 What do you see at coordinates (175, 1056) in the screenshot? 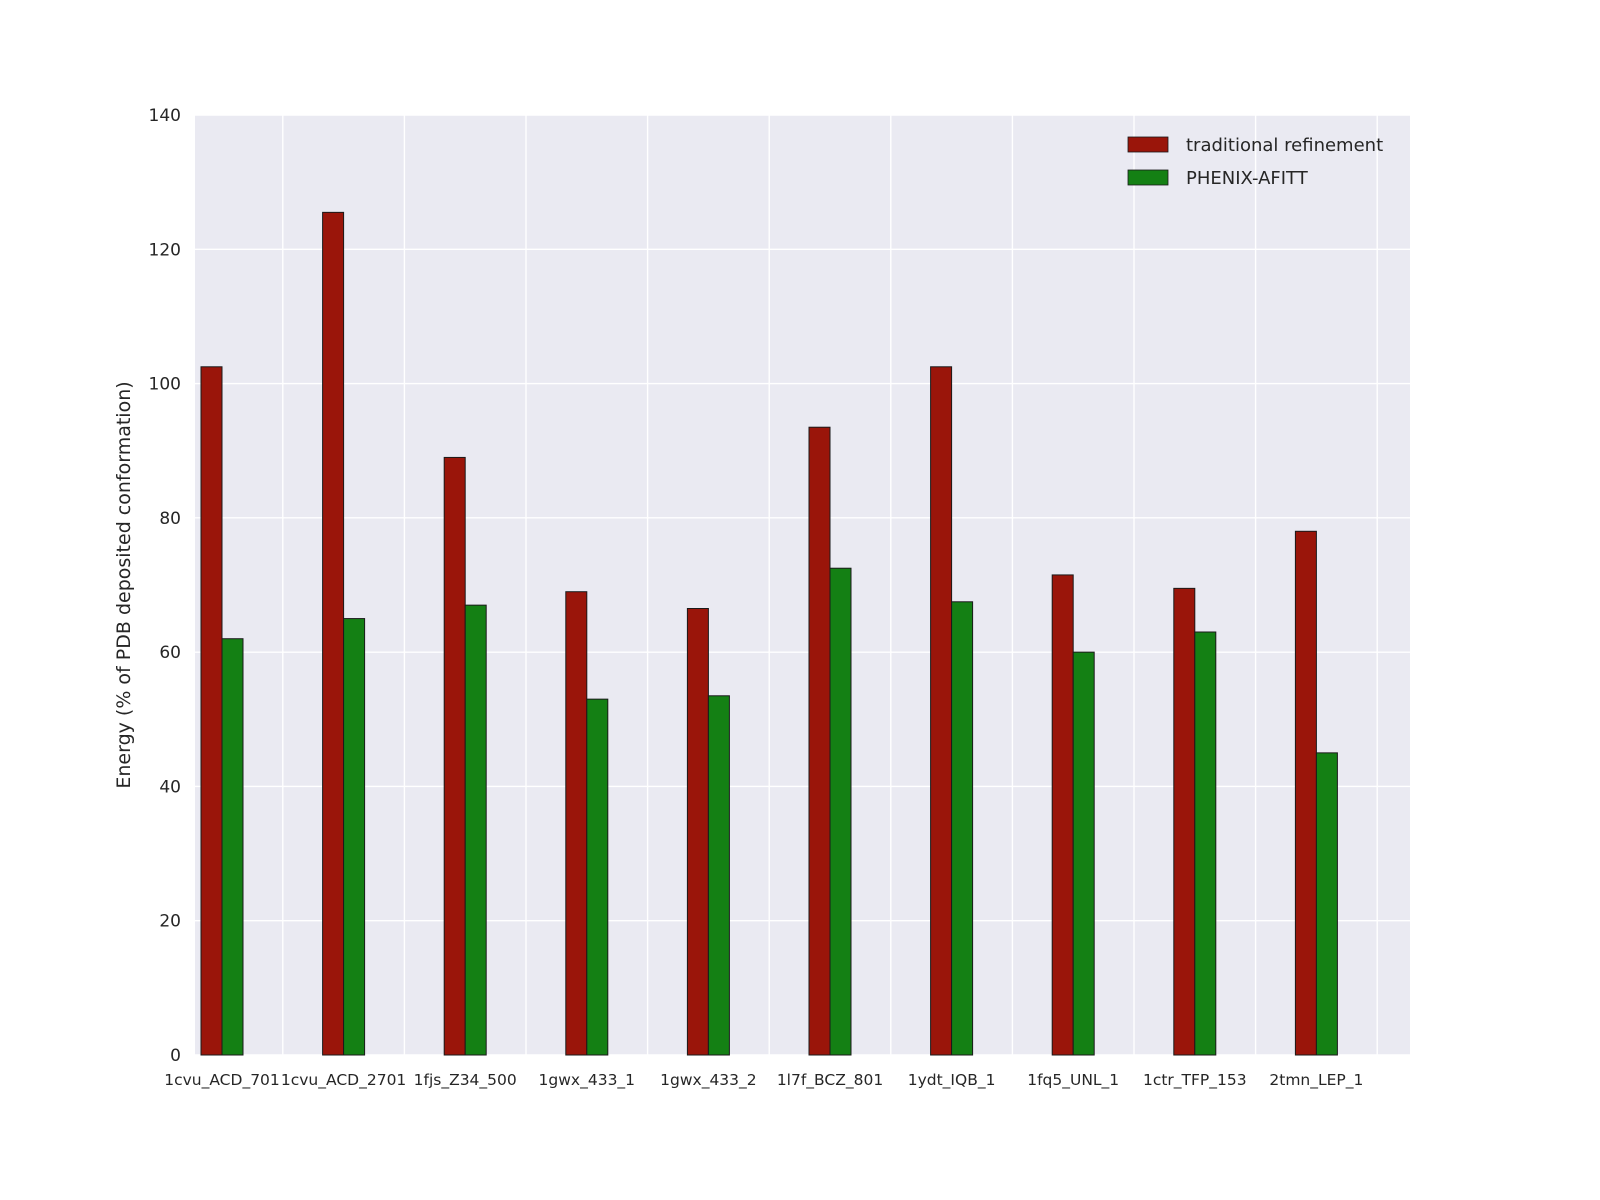
I see `y-tick-label: 0` at bounding box center [175, 1056].